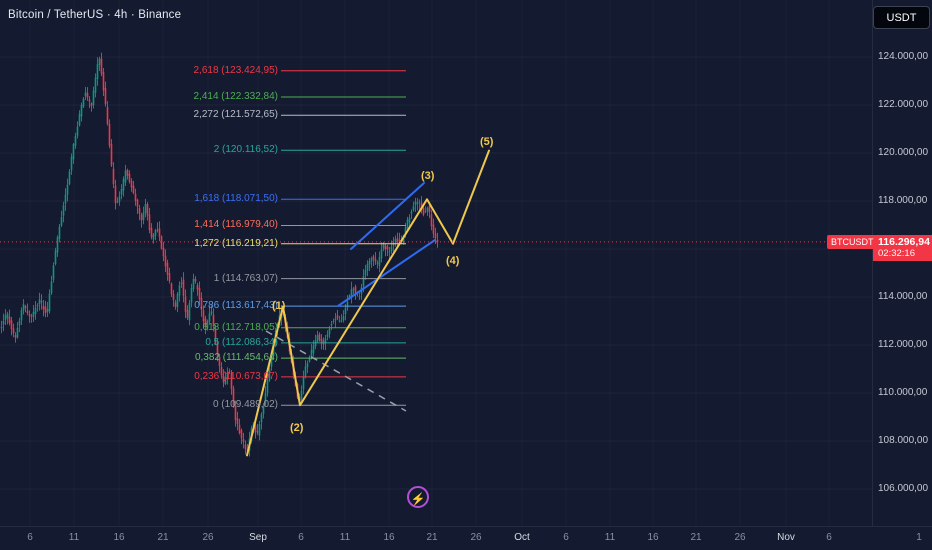 This screenshot has width=932, height=550. What do you see at coordinates (522, 537) in the screenshot?
I see `time-axis-month-label: Oct` at bounding box center [522, 537].